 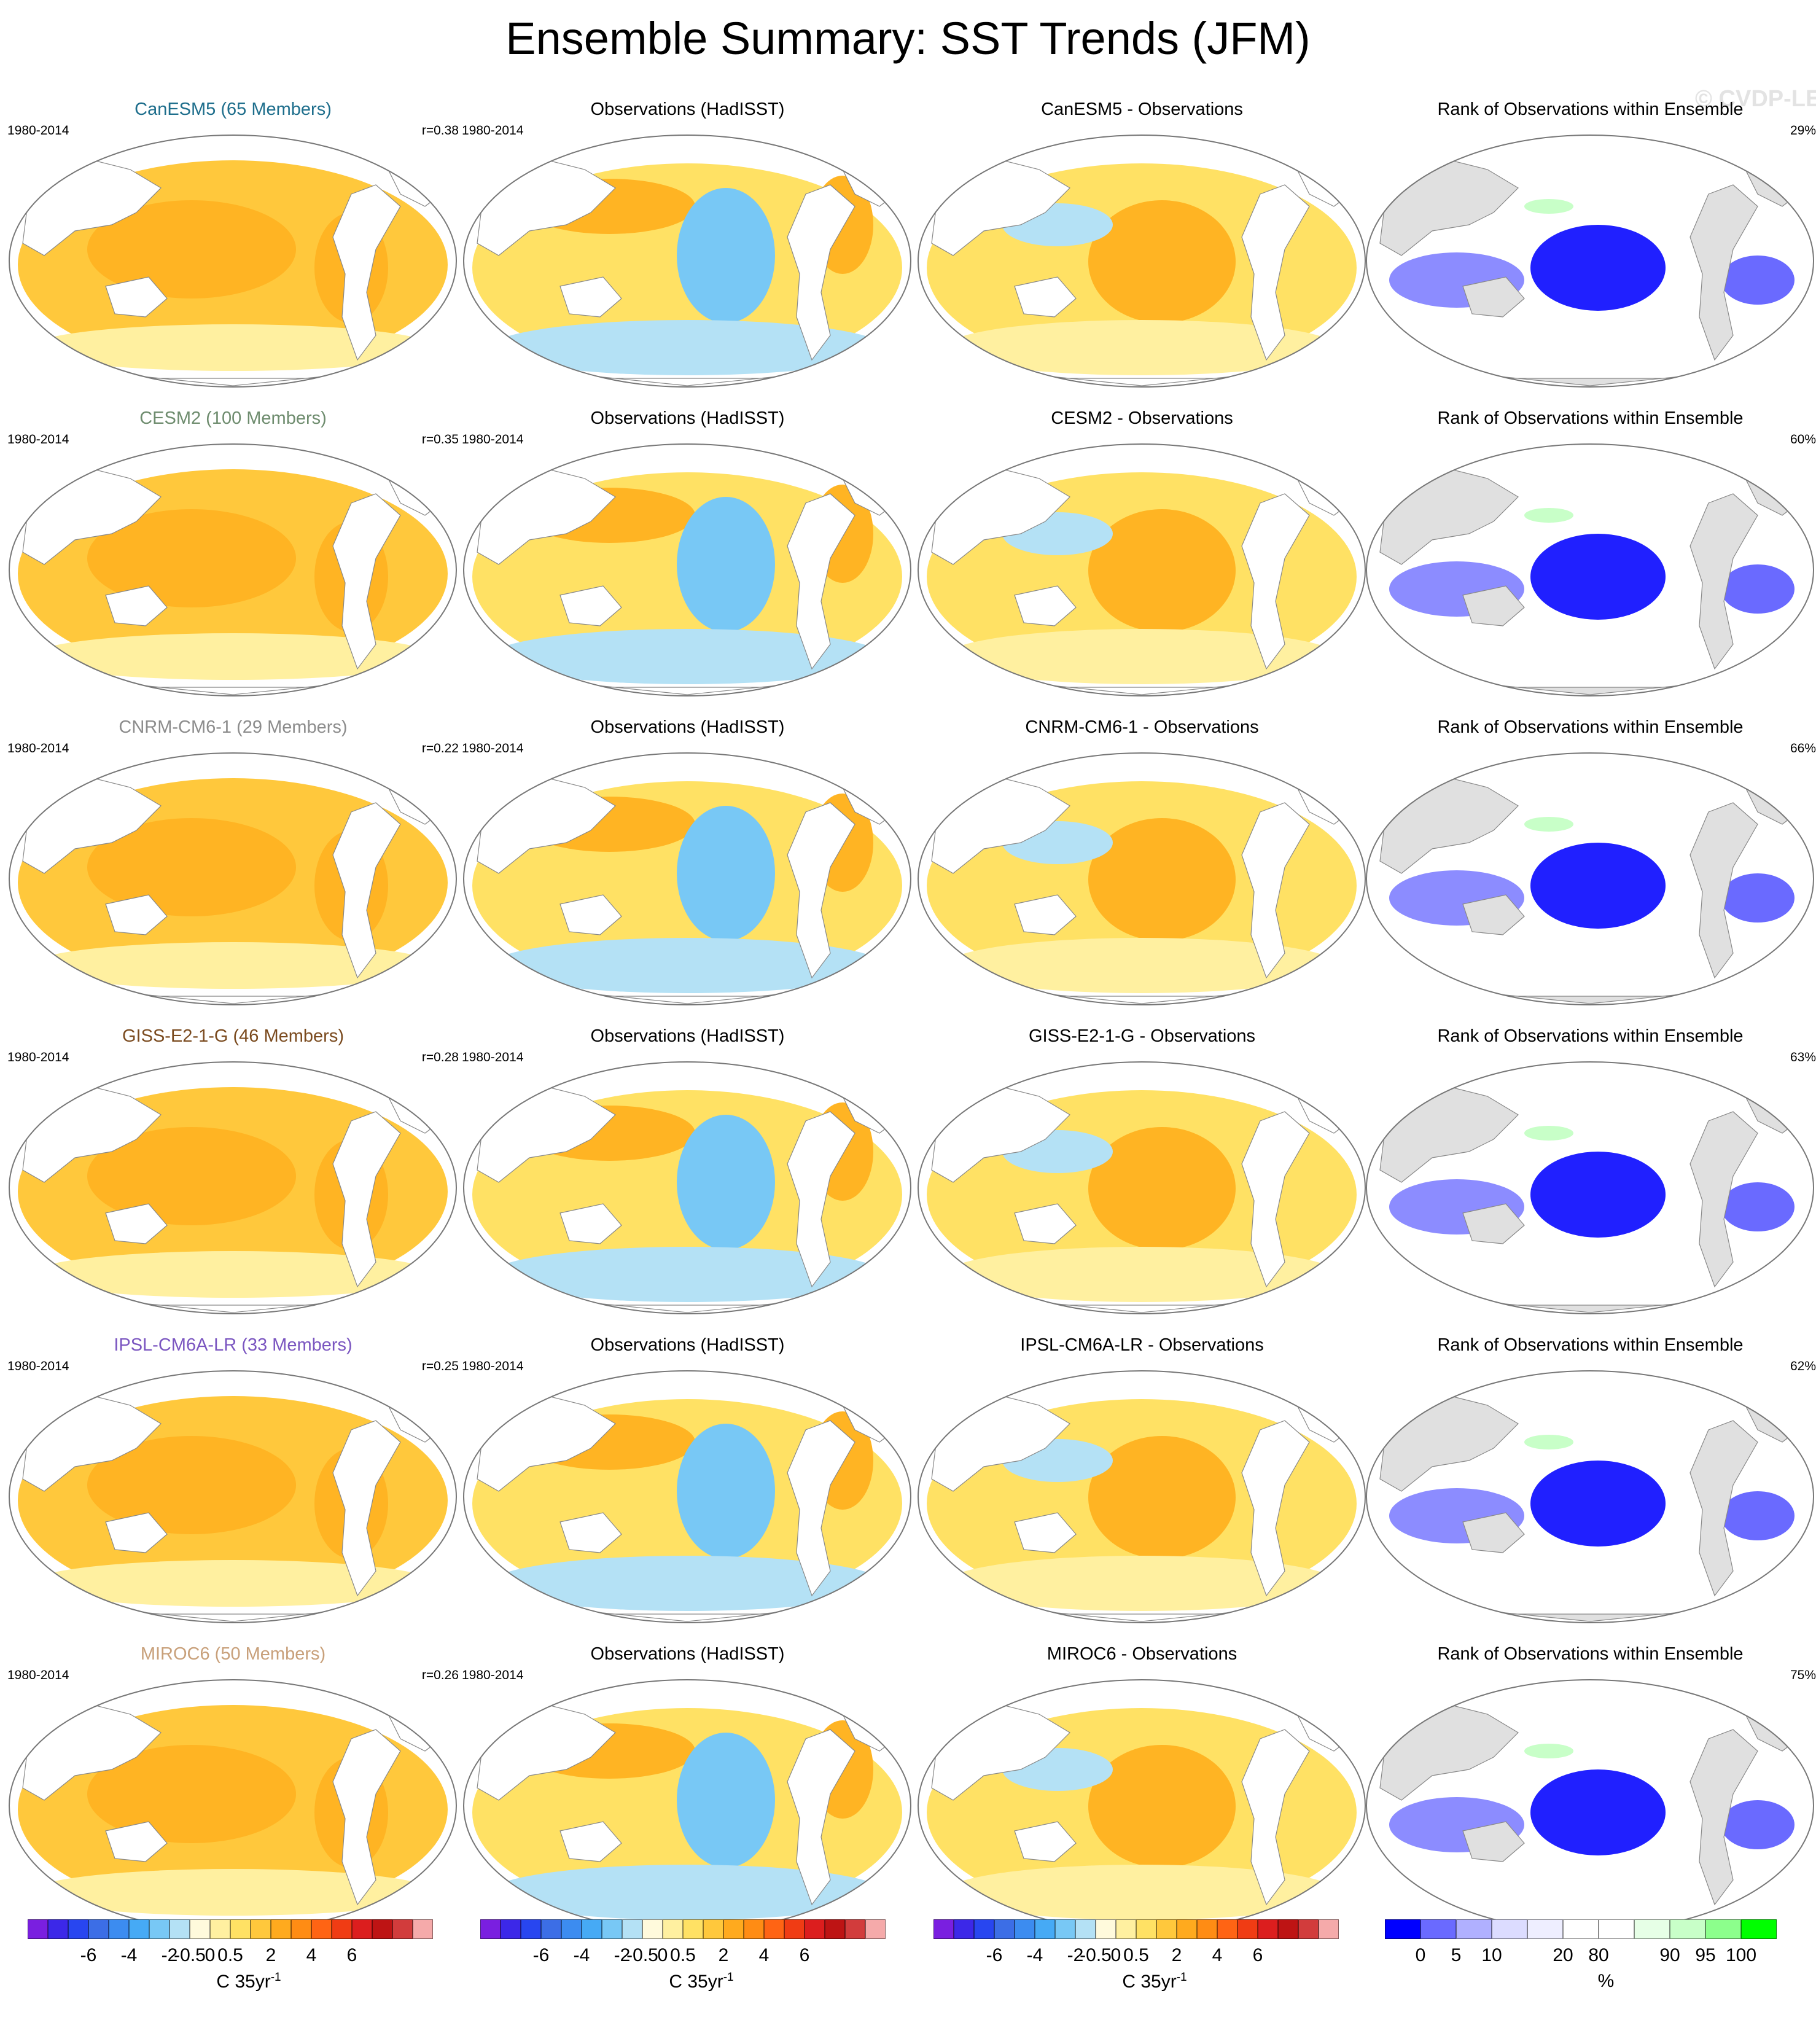 What do you see at coordinates (1154, 1981) in the screenshot?
I see `colorbar-unit: C 35yr-1` at bounding box center [1154, 1981].